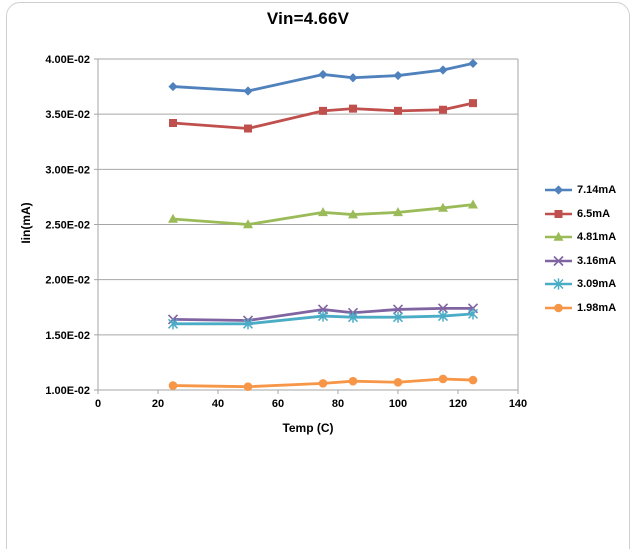  I want to click on legend-key-triangle-icon, so click(558, 236).